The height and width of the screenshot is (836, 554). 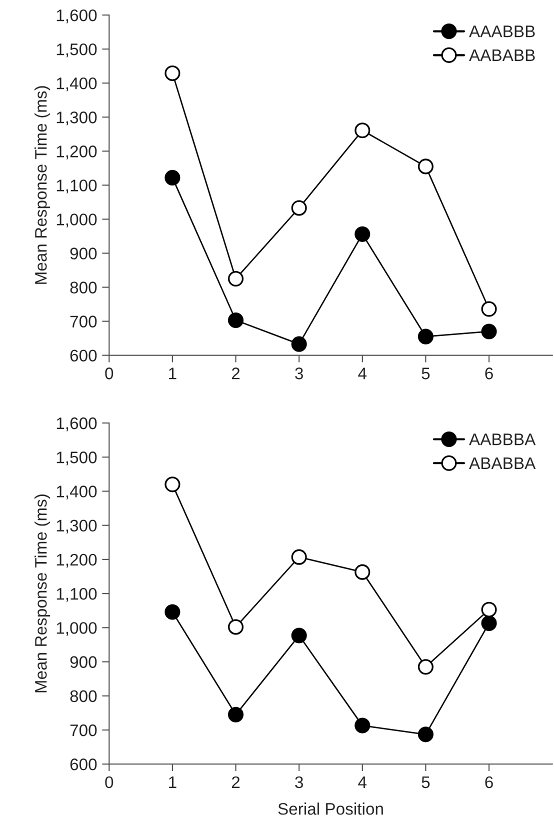 What do you see at coordinates (502, 32) in the screenshot?
I see `legend-label: AAABBB` at bounding box center [502, 32].